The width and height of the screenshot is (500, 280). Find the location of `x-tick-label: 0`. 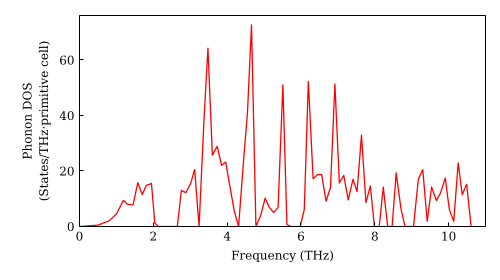

x-tick-label: 0 is located at coordinates (80, 237).